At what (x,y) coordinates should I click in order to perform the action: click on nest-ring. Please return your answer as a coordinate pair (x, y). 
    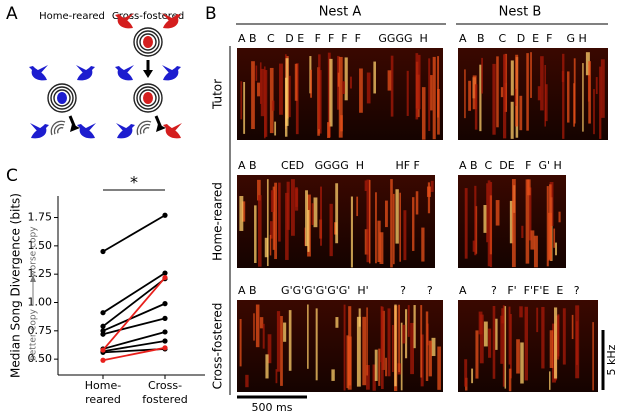
    Looking at the image, I should click on (148, 42).